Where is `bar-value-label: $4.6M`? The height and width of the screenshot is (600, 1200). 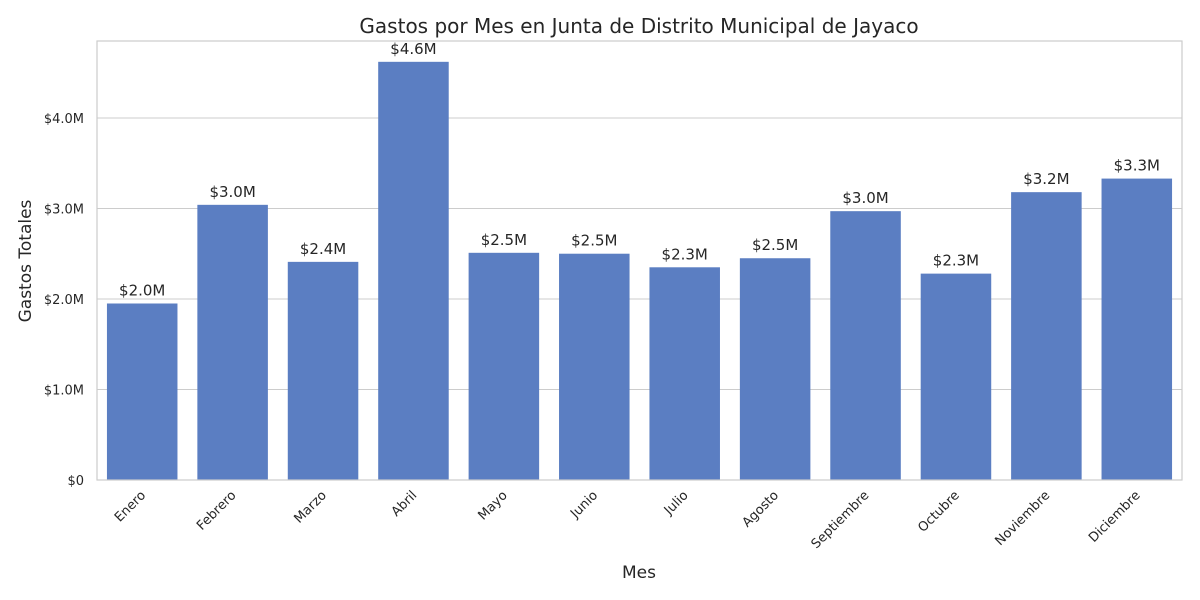 bar-value-label: $4.6M is located at coordinates (413, 49).